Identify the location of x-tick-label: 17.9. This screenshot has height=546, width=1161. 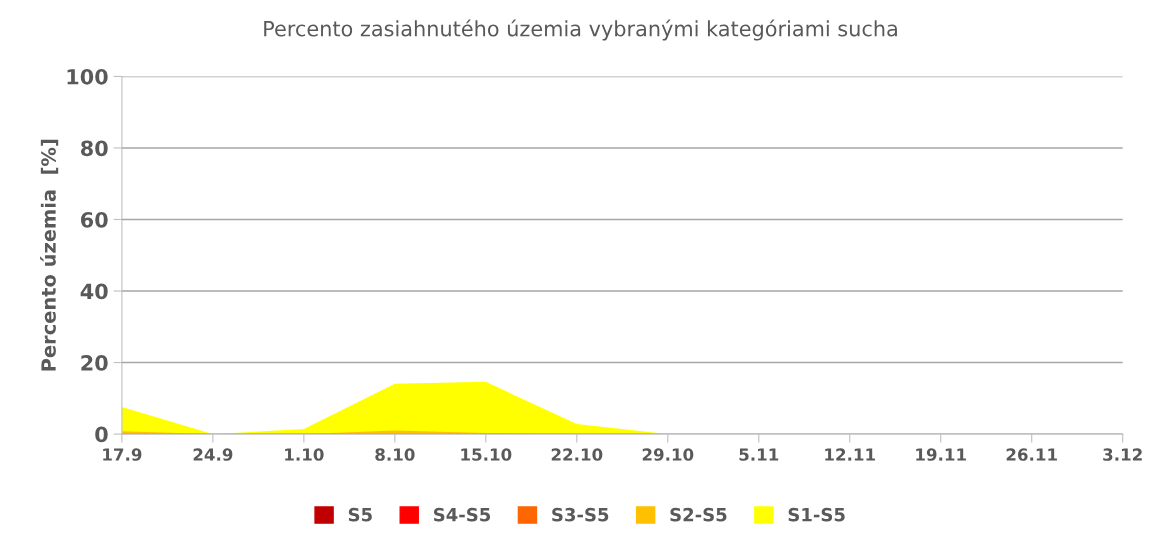
(122, 454).